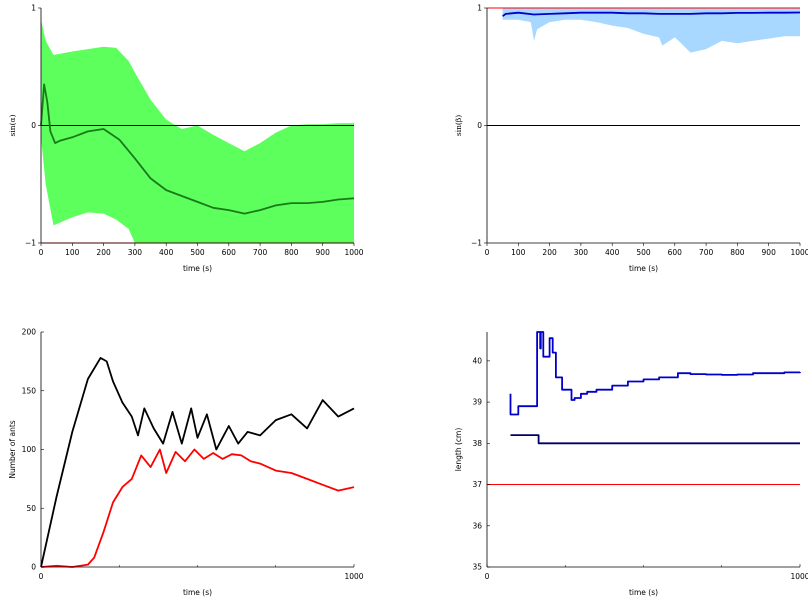 Image resolution: width=808 pixels, height=602 pixels. I want to click on y-tick-labels: 35 36 37 38 39 40, so click(477, 463).